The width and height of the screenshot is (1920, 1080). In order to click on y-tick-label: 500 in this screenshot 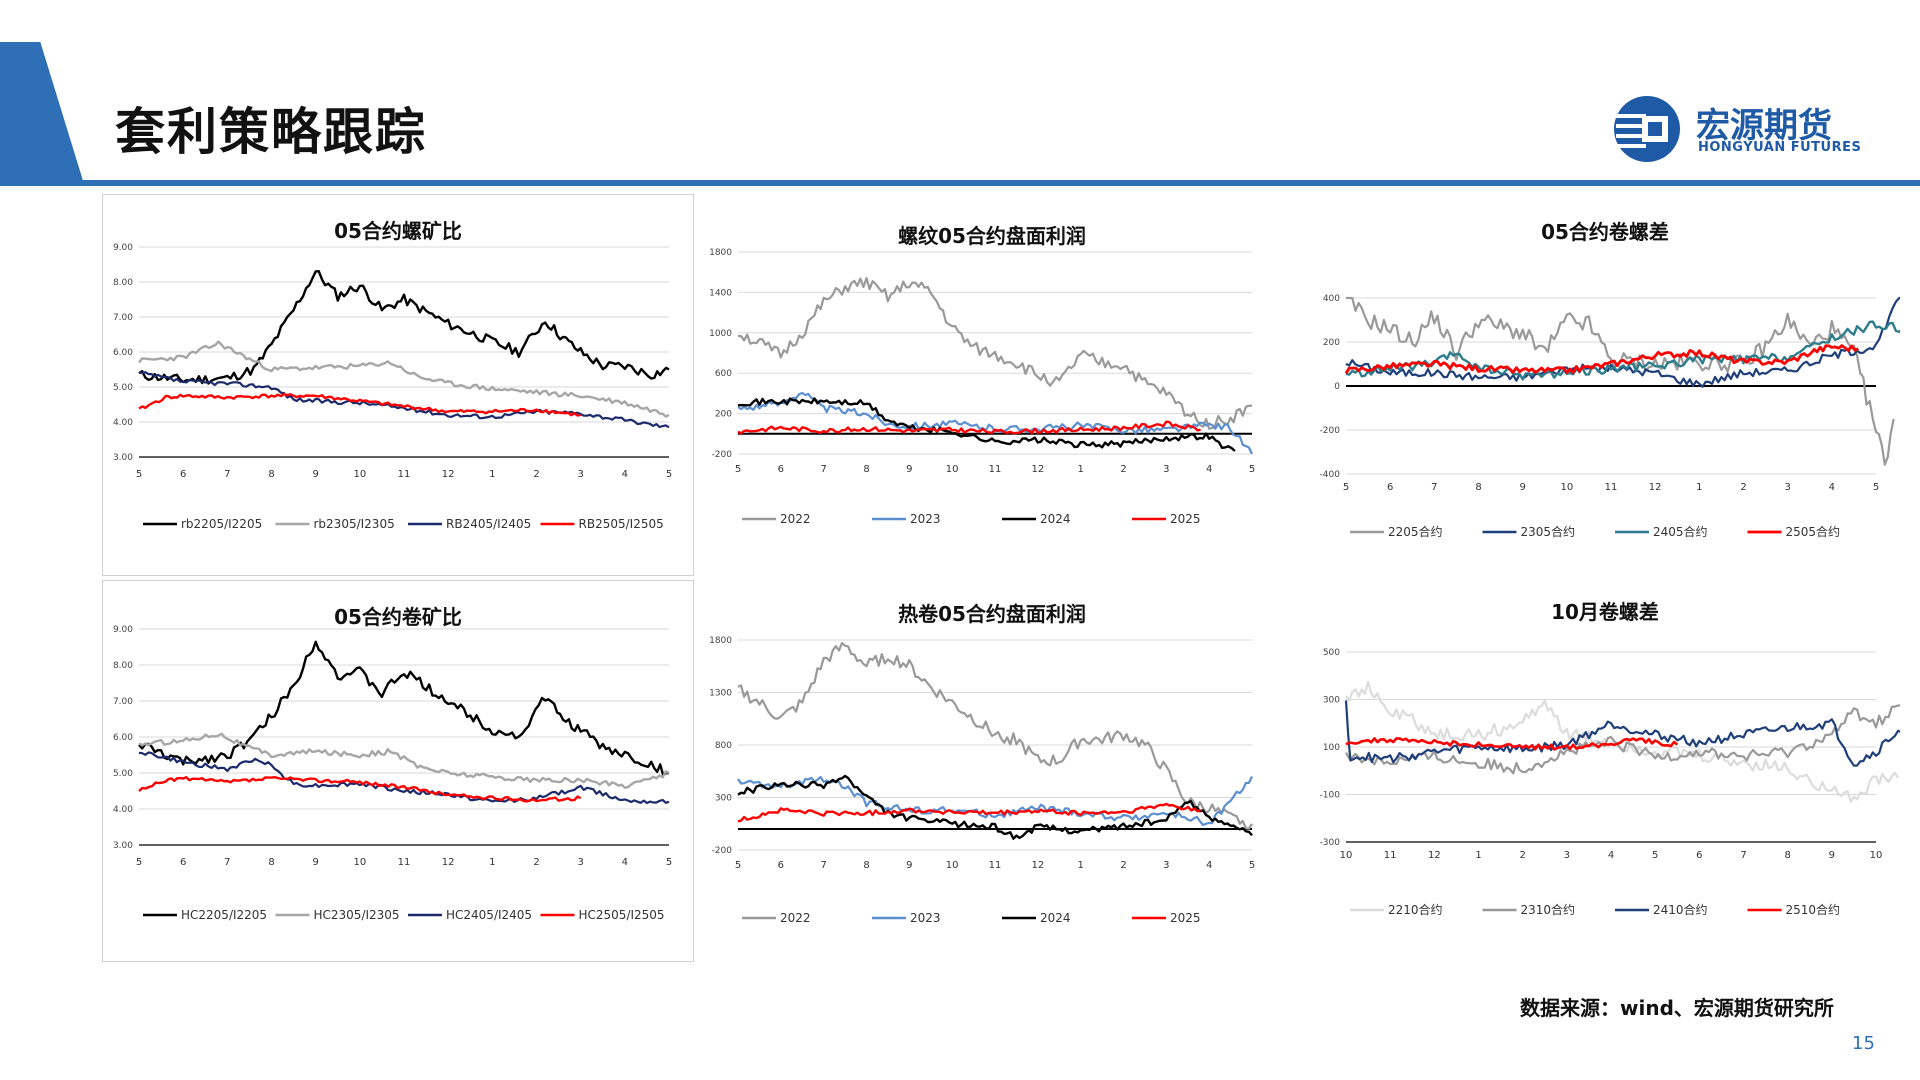, I will do `click(1331, 653)`.